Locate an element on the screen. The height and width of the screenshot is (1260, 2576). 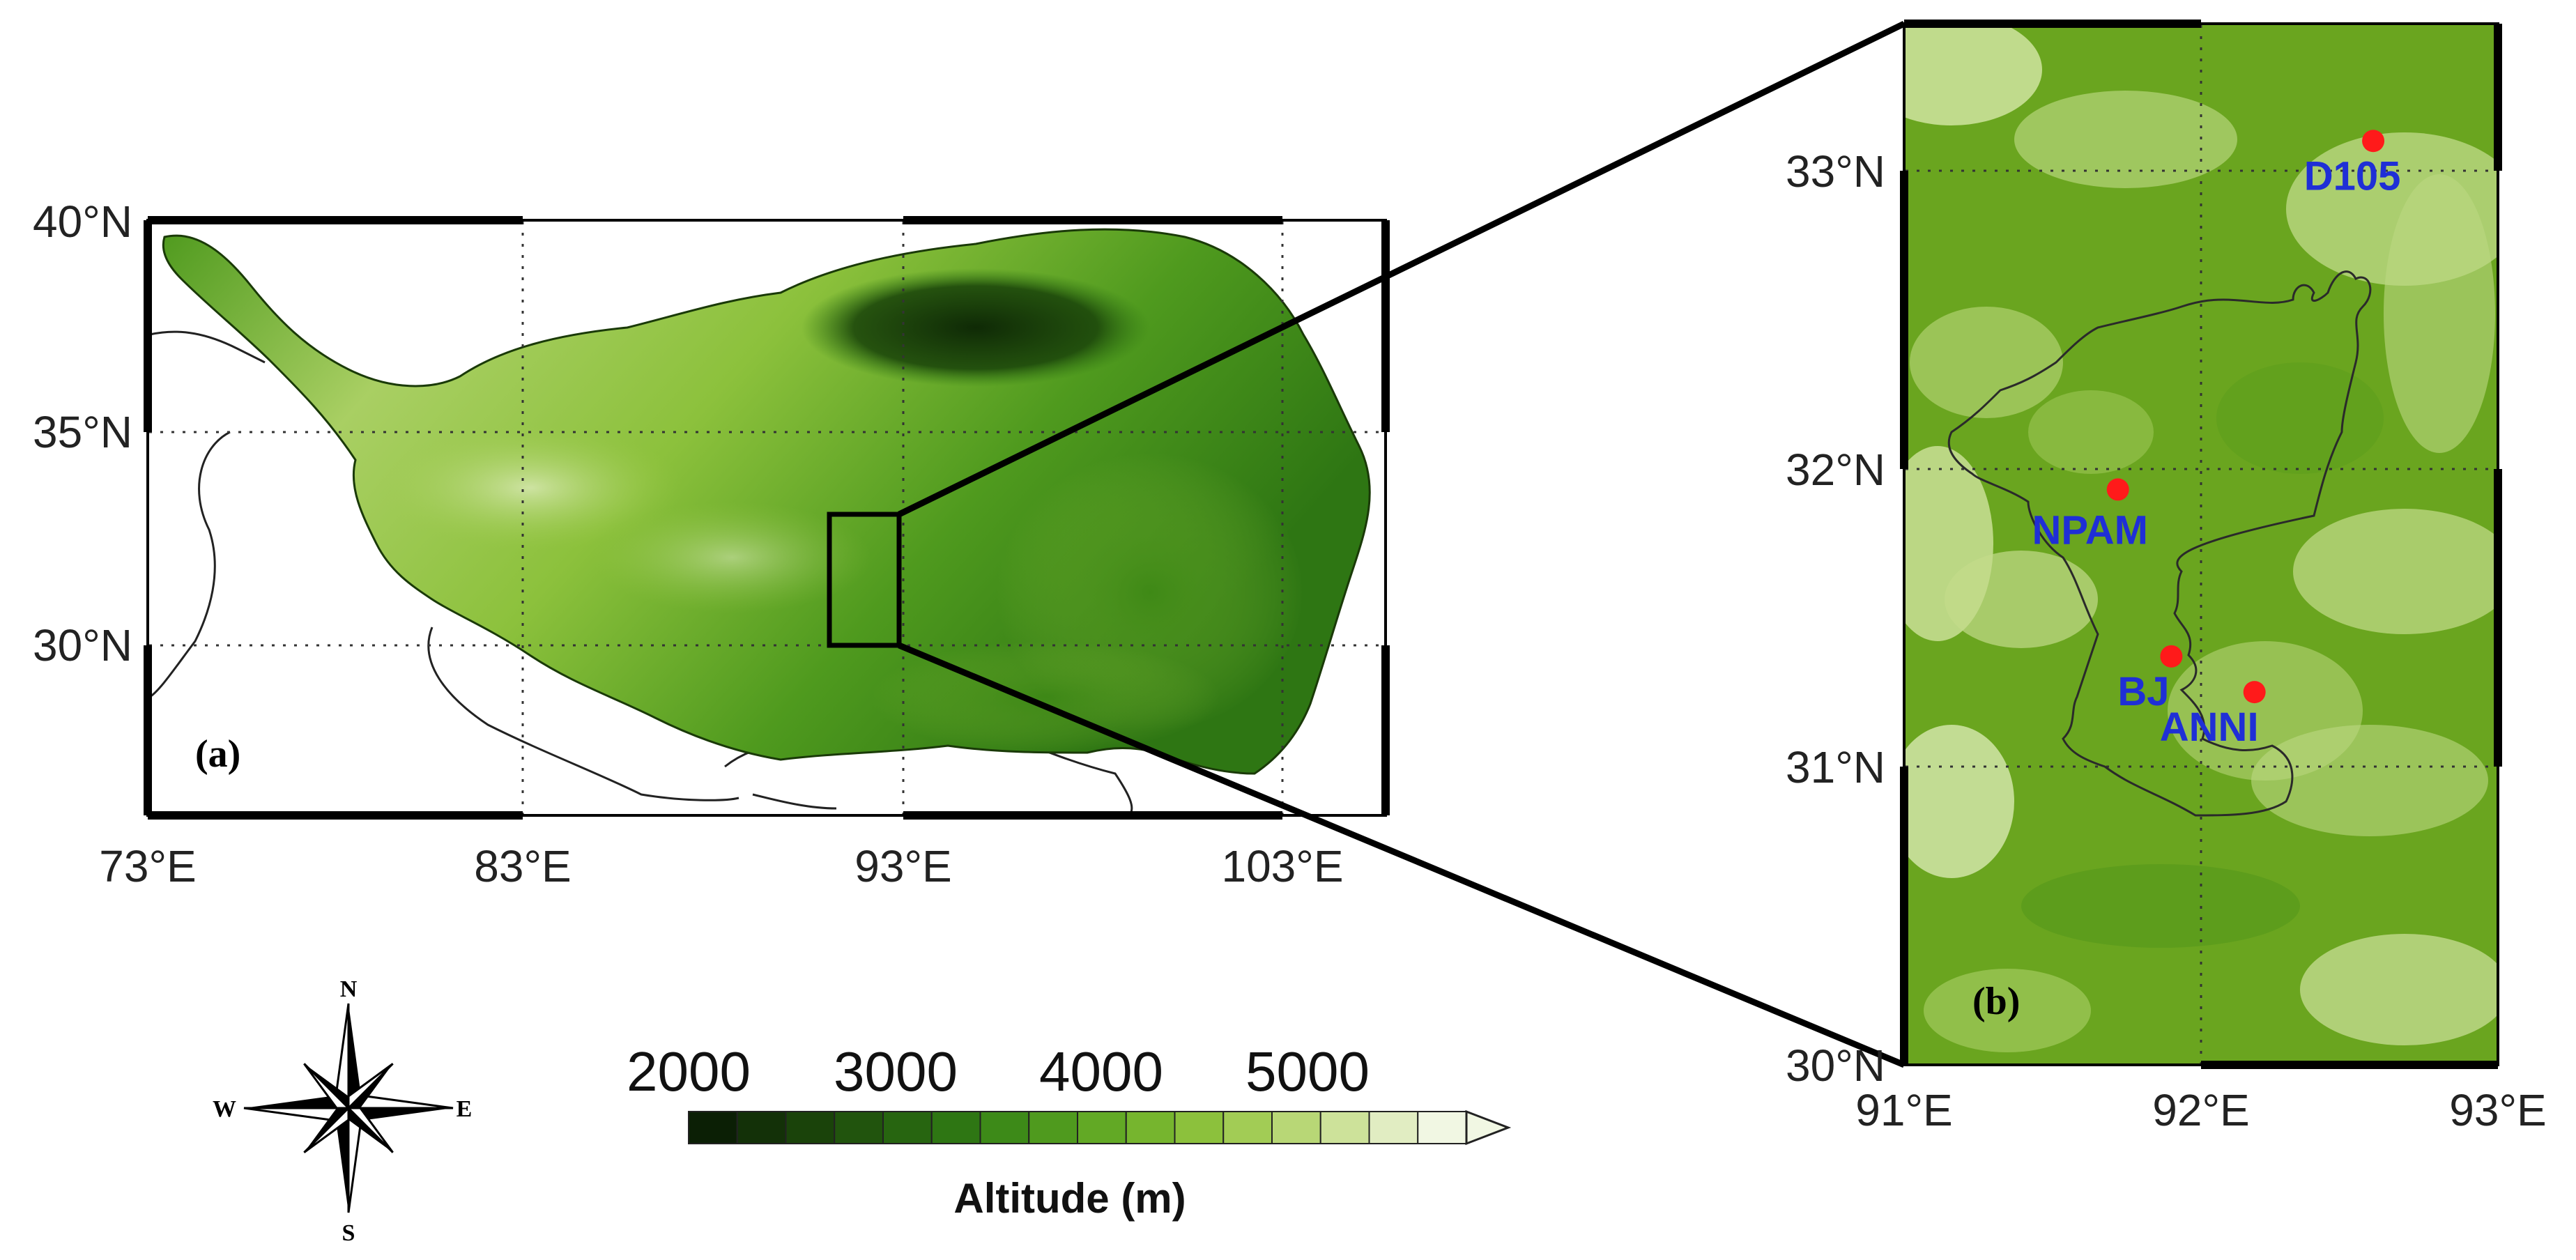
station-marker-npam is located at coordinates (2117, 489).